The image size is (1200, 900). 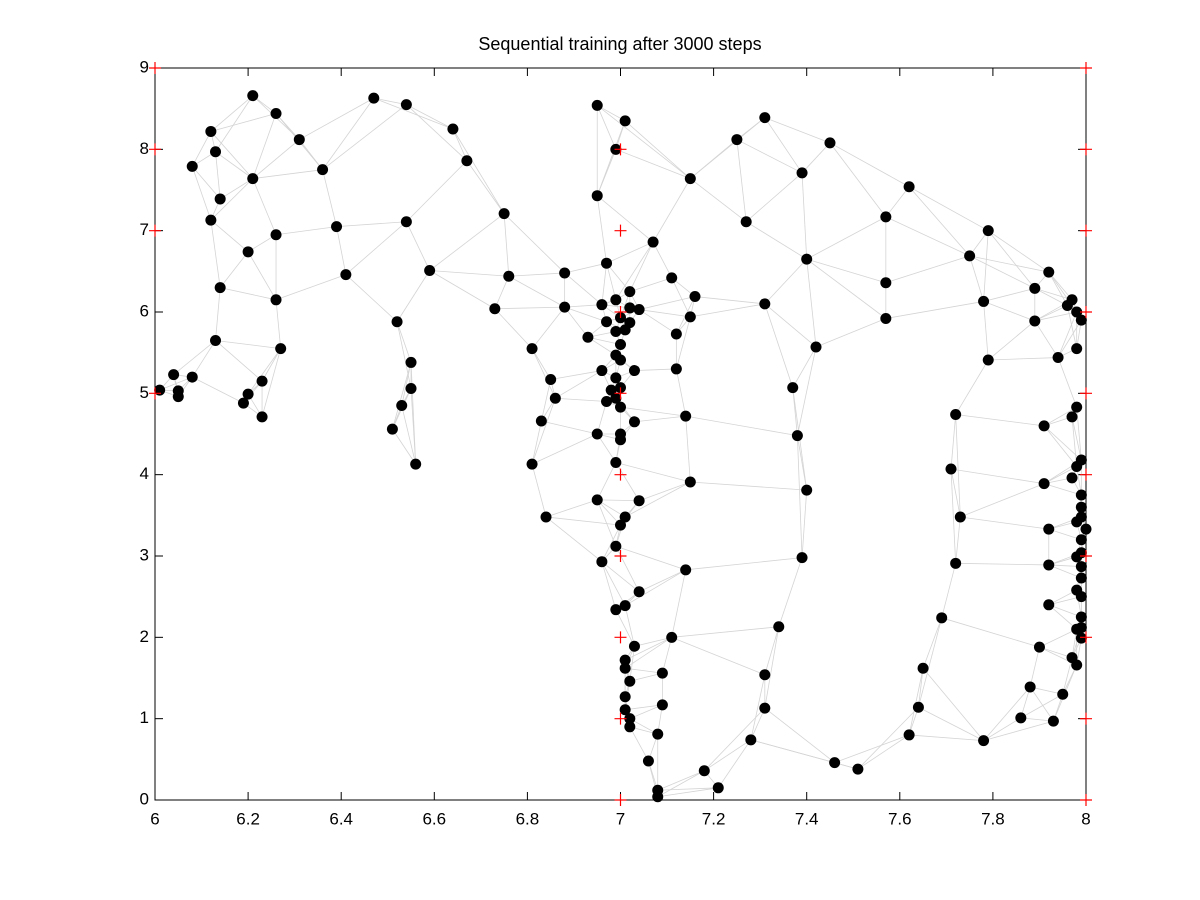 I want to click on y-tick-label: 8, so click(x=144, y=148).